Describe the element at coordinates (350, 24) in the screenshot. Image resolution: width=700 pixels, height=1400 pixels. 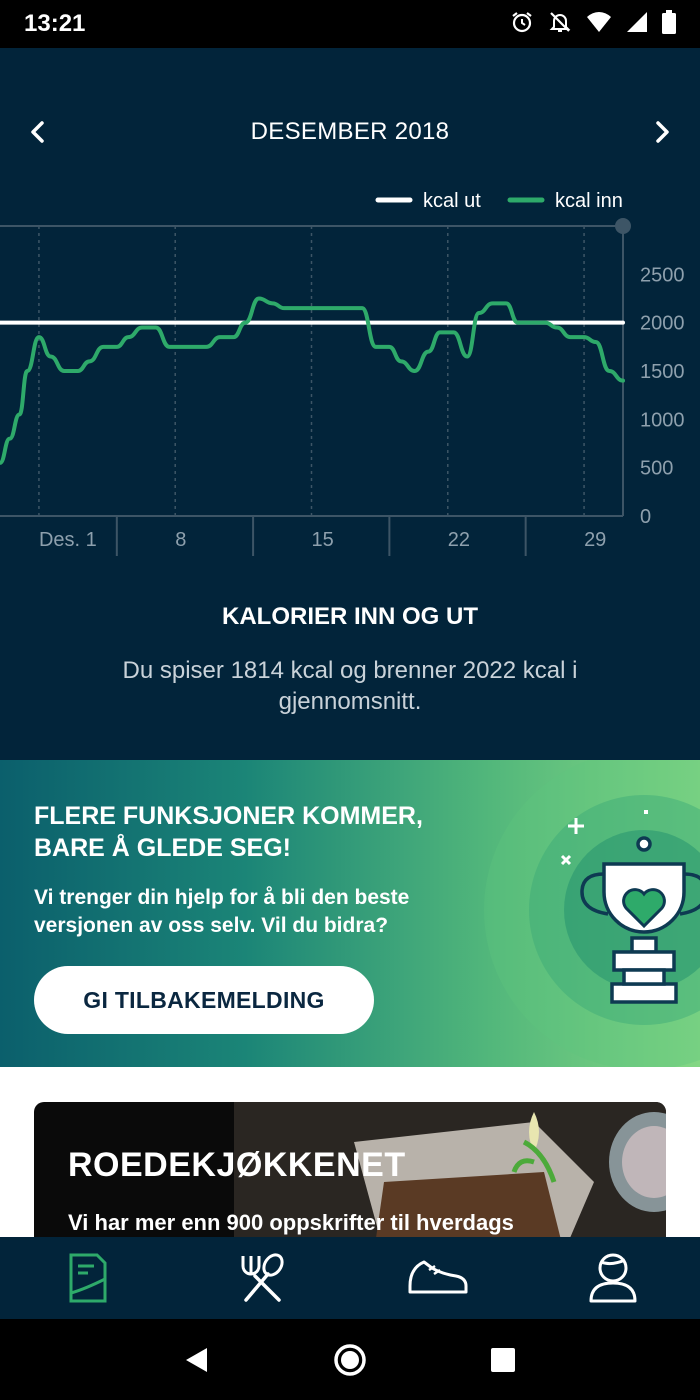
I see `status-bar: 13:21` at that location.